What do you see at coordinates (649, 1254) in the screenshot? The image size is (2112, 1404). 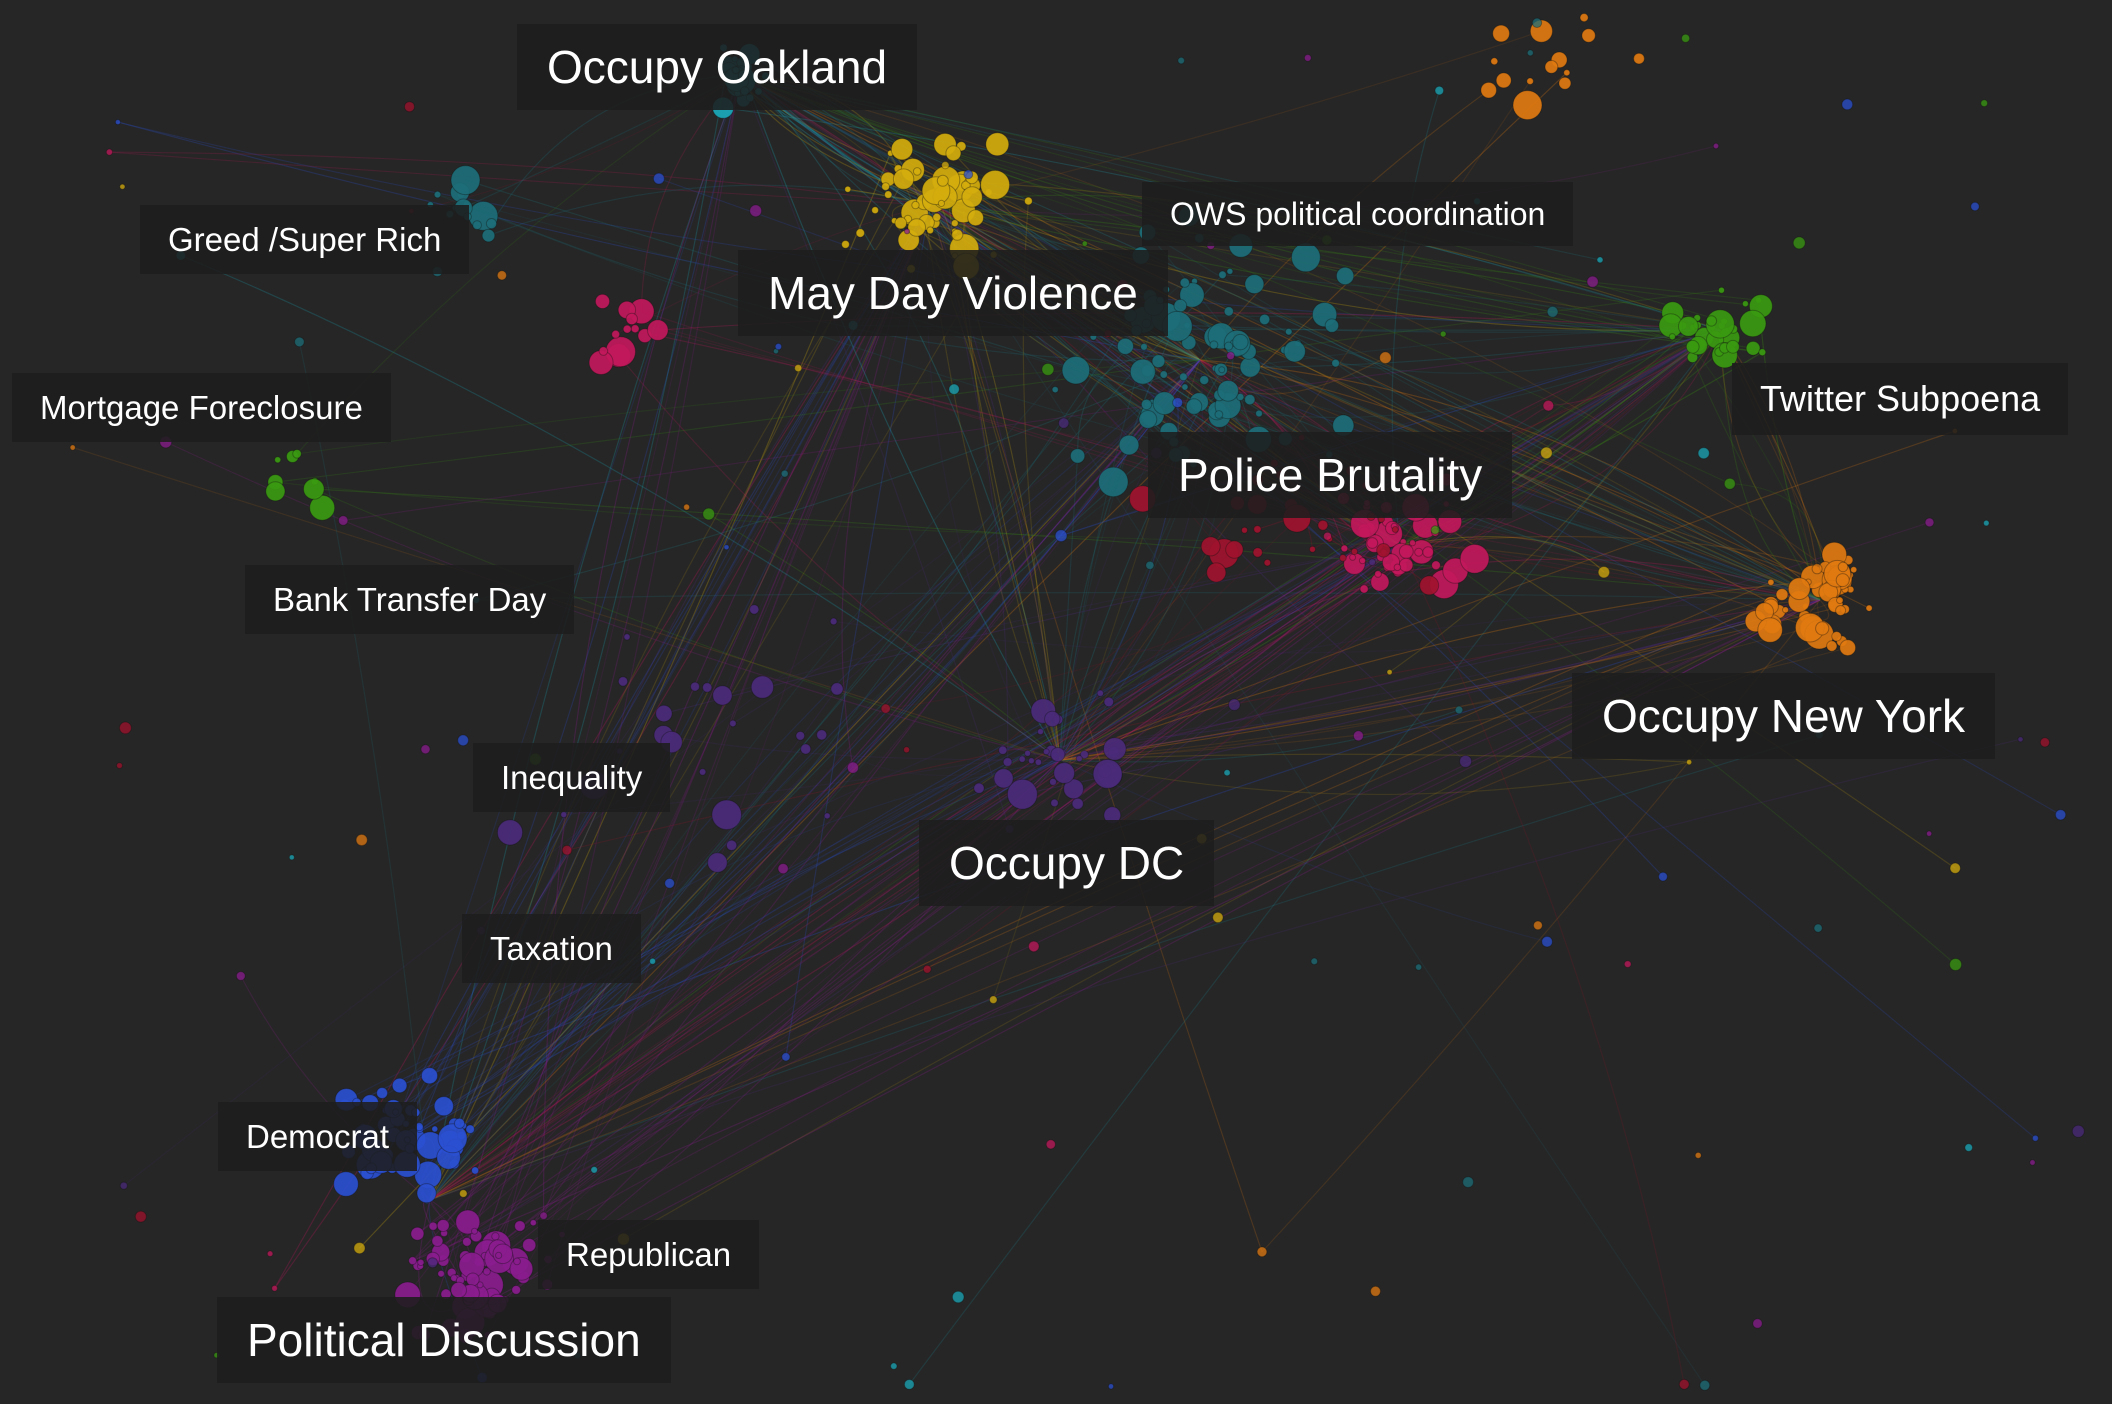 I see `label-republican: Republican` at bounding box center [649, 1254].